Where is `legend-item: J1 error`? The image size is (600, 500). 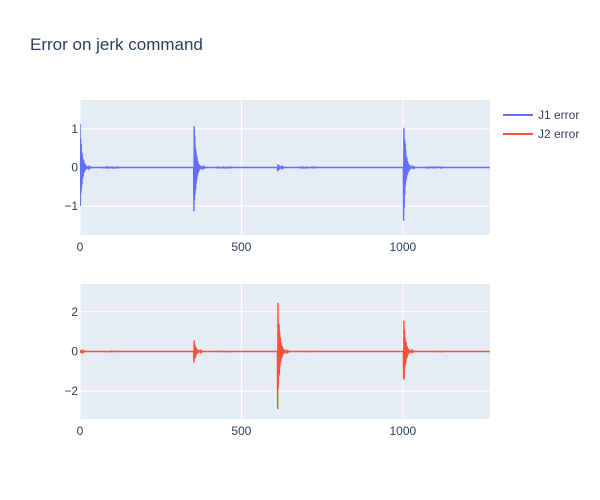
legend-item: J1 error is located at coordinates (541, 115).